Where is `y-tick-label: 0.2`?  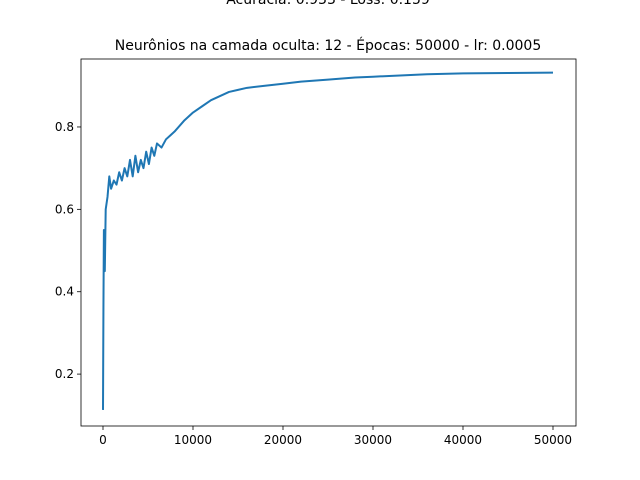 y-tick-label: 0.2 is located at coordinates (64, 374).